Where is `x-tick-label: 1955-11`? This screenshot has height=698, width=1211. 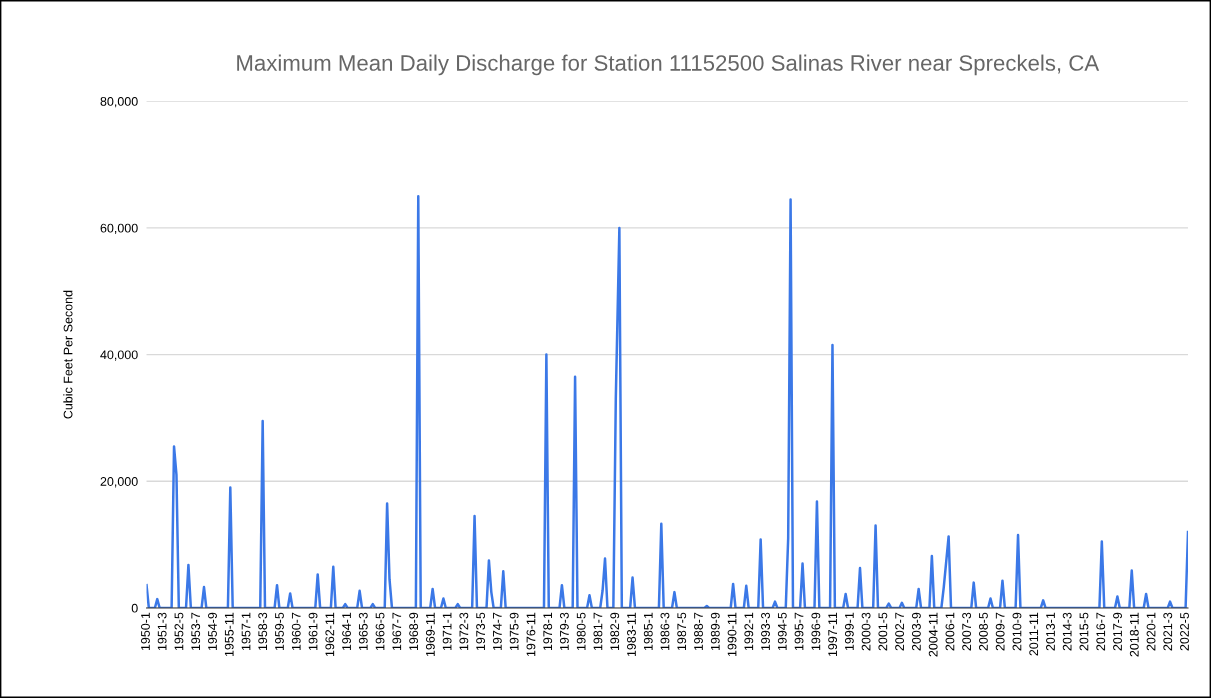 x-tick-label: 1955-11 is located at coordinates (229, 634).